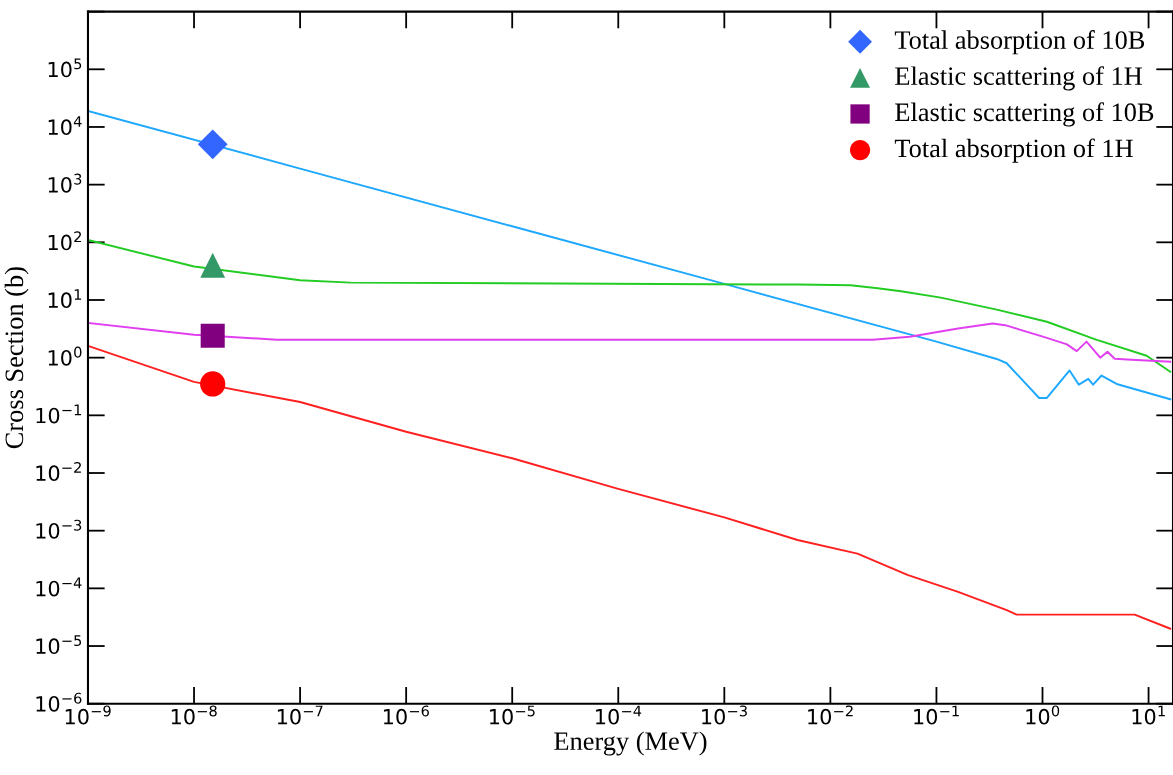 The image size is (1173, 775). What do you see at coordinates (1043, 715) in the screenshot?
I see `x-tick-label: 10$^{0}$` at bounding box center [1043, 715].